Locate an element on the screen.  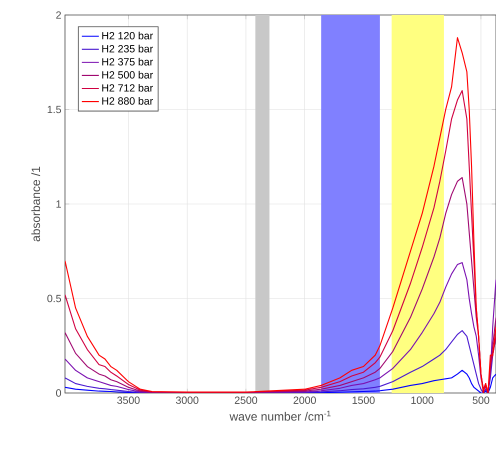
y-tick-label: 2 is located at coordinates (58, 15).